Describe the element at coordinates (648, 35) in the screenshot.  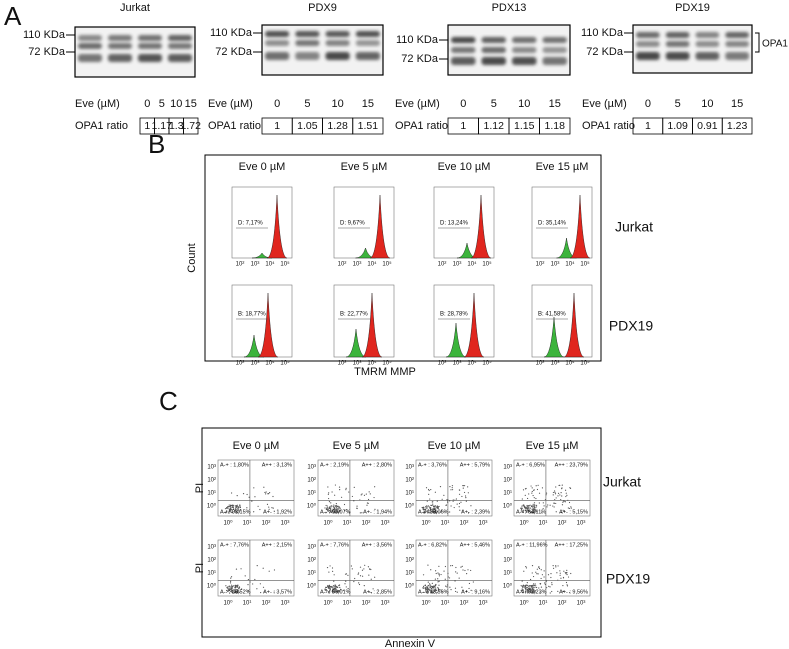
I see `blot-band` at that location.